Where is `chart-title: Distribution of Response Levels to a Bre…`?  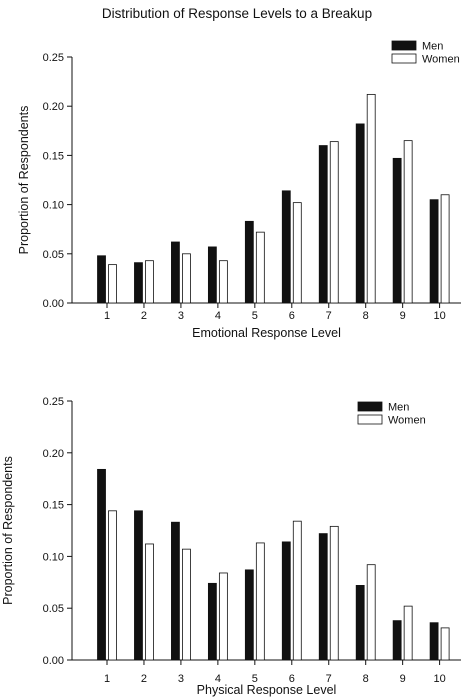 chart-title: Distribution of Response Levels to a Bre… is located at coordinates (237, 13).